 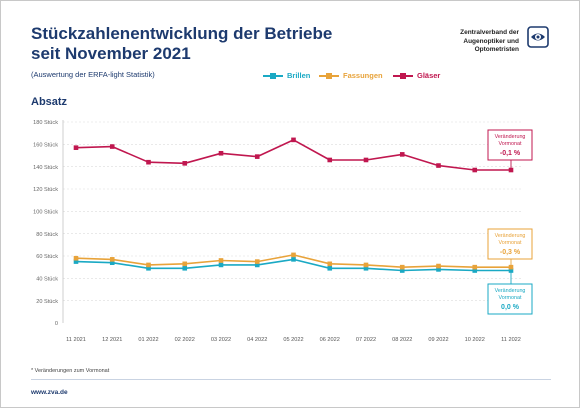 What do you see at coordinates (538, 37) in the screenshot?
I see `eye-logo-icon` at bounding box center [538, 37].